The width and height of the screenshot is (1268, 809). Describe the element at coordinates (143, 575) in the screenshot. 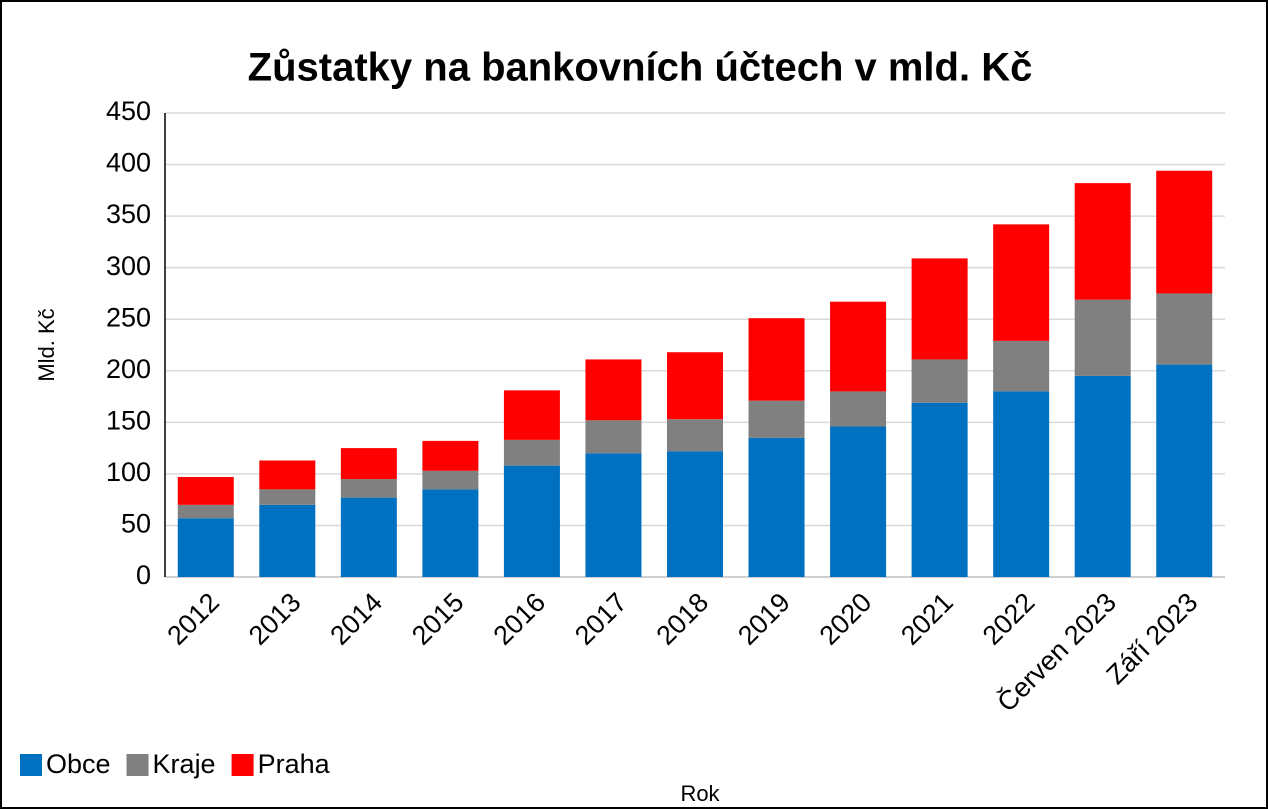

I see `y-tick-label: 0` at that location.